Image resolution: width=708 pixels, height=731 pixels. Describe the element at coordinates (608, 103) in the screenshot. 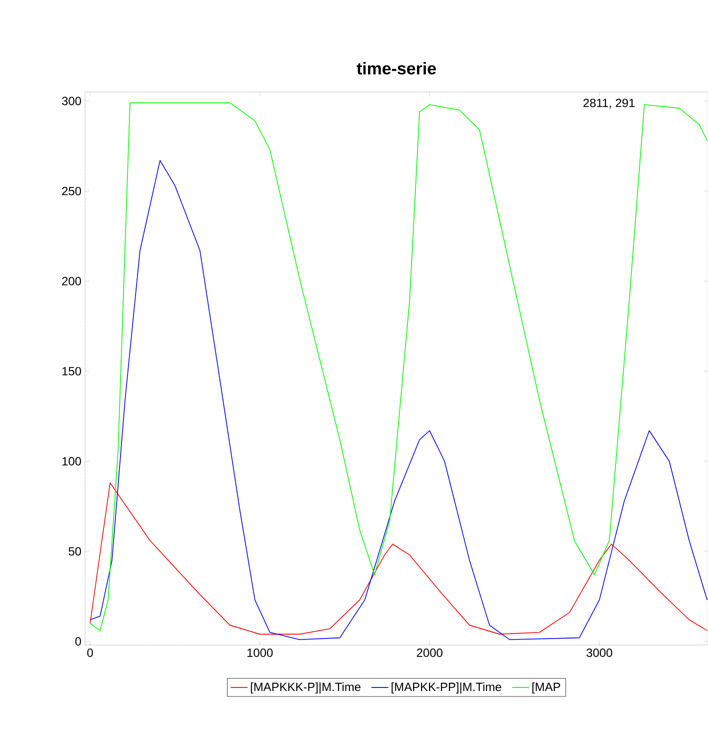

I see `annotation: 2811, 291` at that location.